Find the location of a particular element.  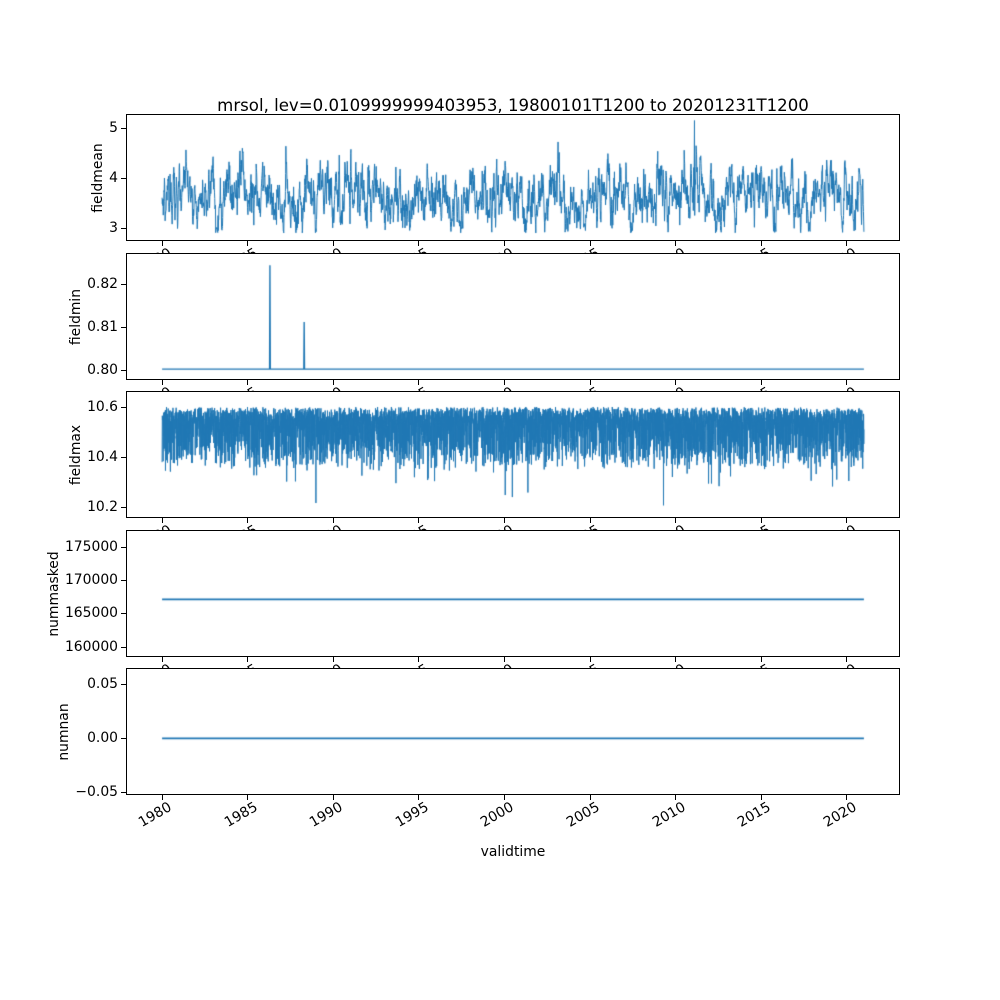

x-tick-label: 1980 is located at coordinates (155, 815).